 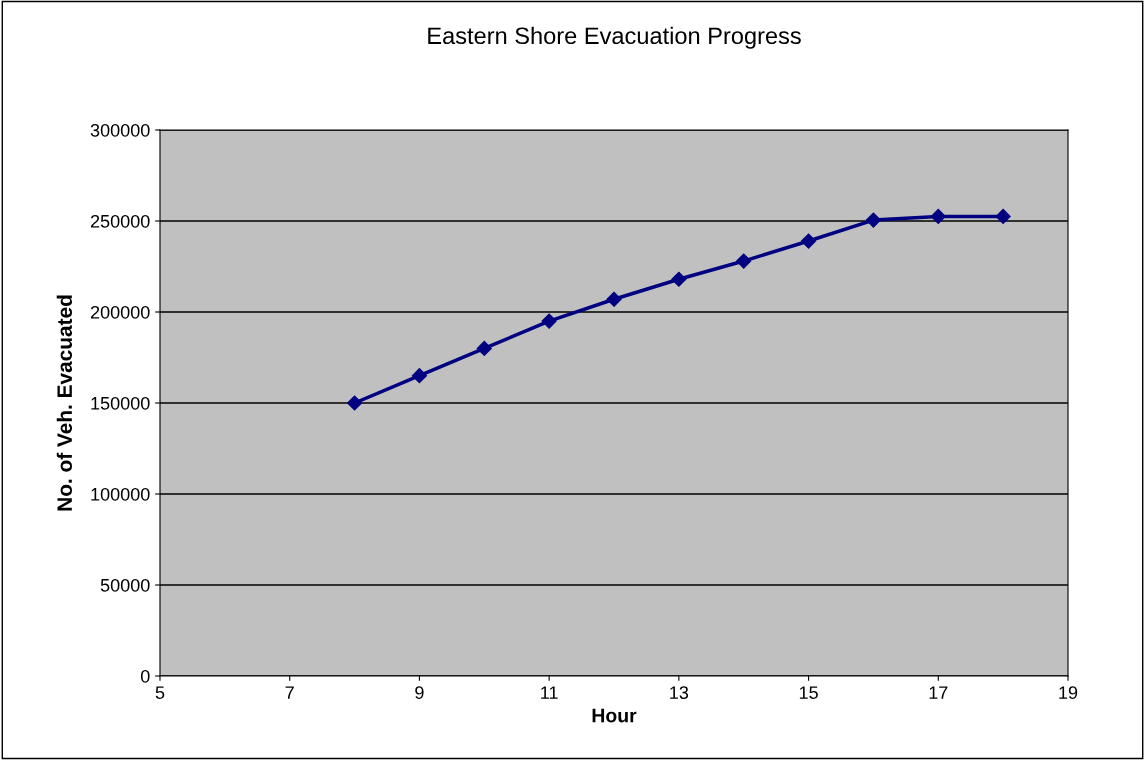 What do you see at coordinates (125, 585) in the screenshot?
I see `y-tick-label: 50000` at bounding box center [125, 585].